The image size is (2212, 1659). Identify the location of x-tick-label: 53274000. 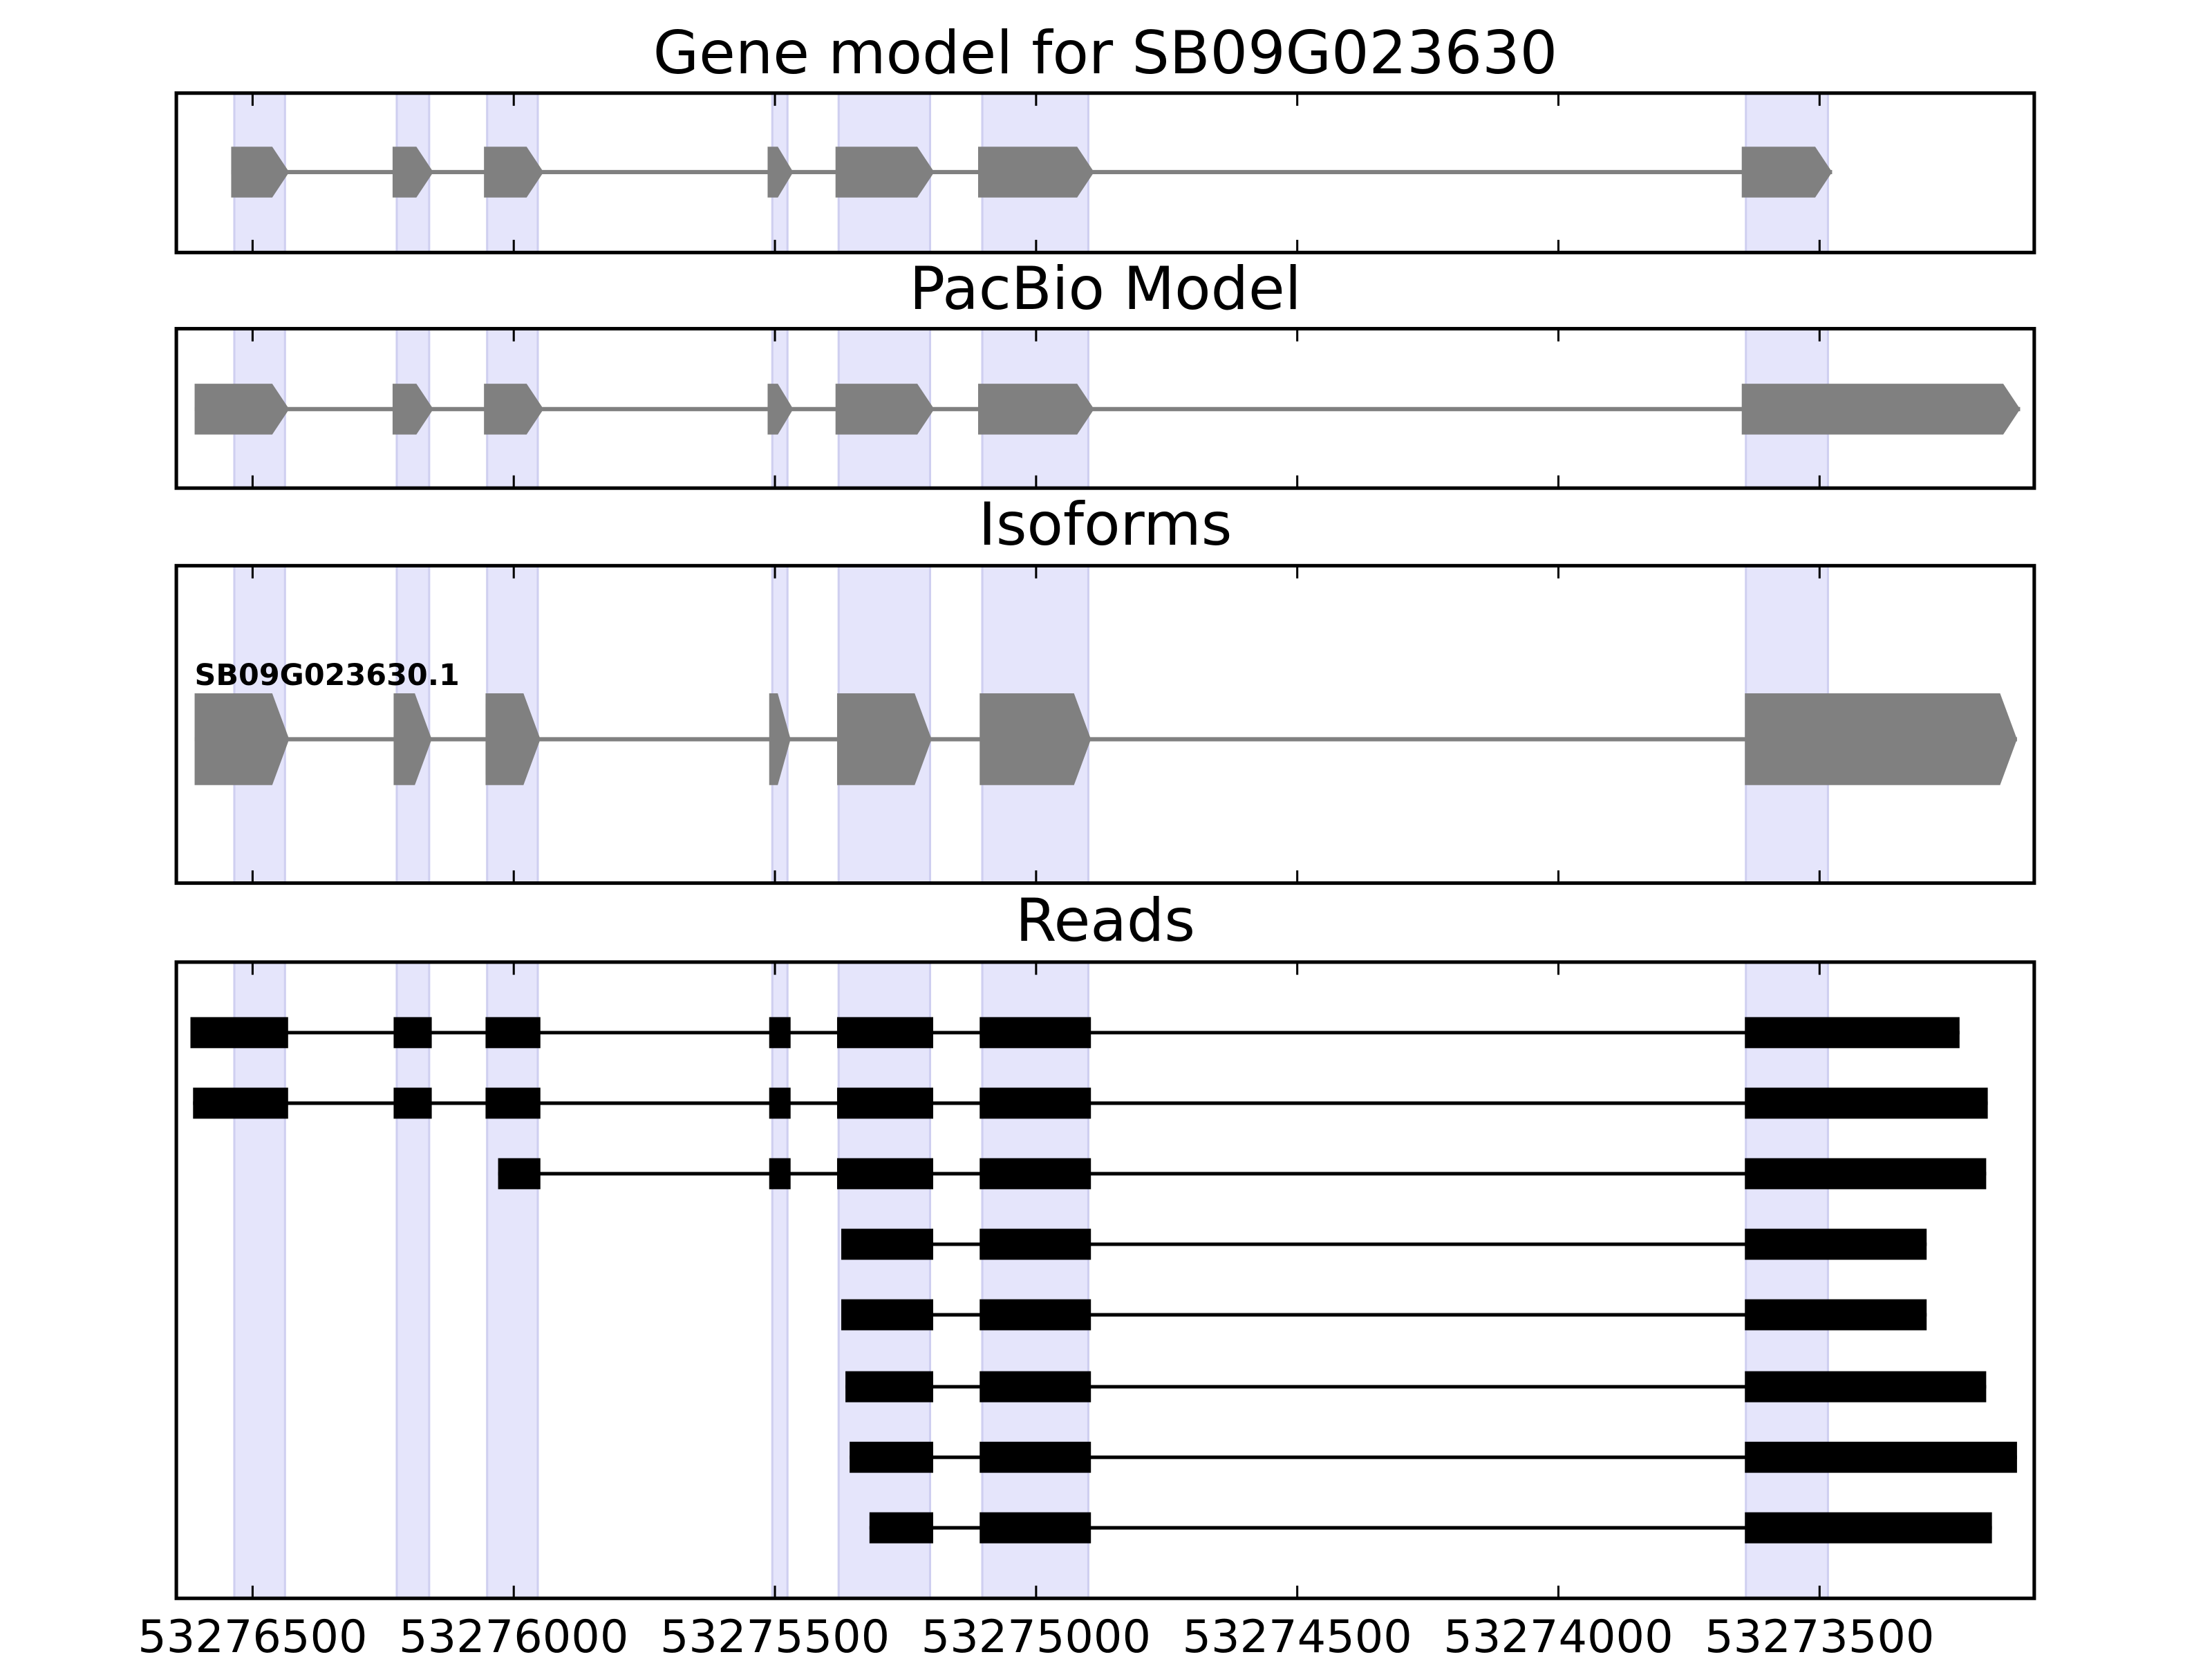
(1558, 1635).